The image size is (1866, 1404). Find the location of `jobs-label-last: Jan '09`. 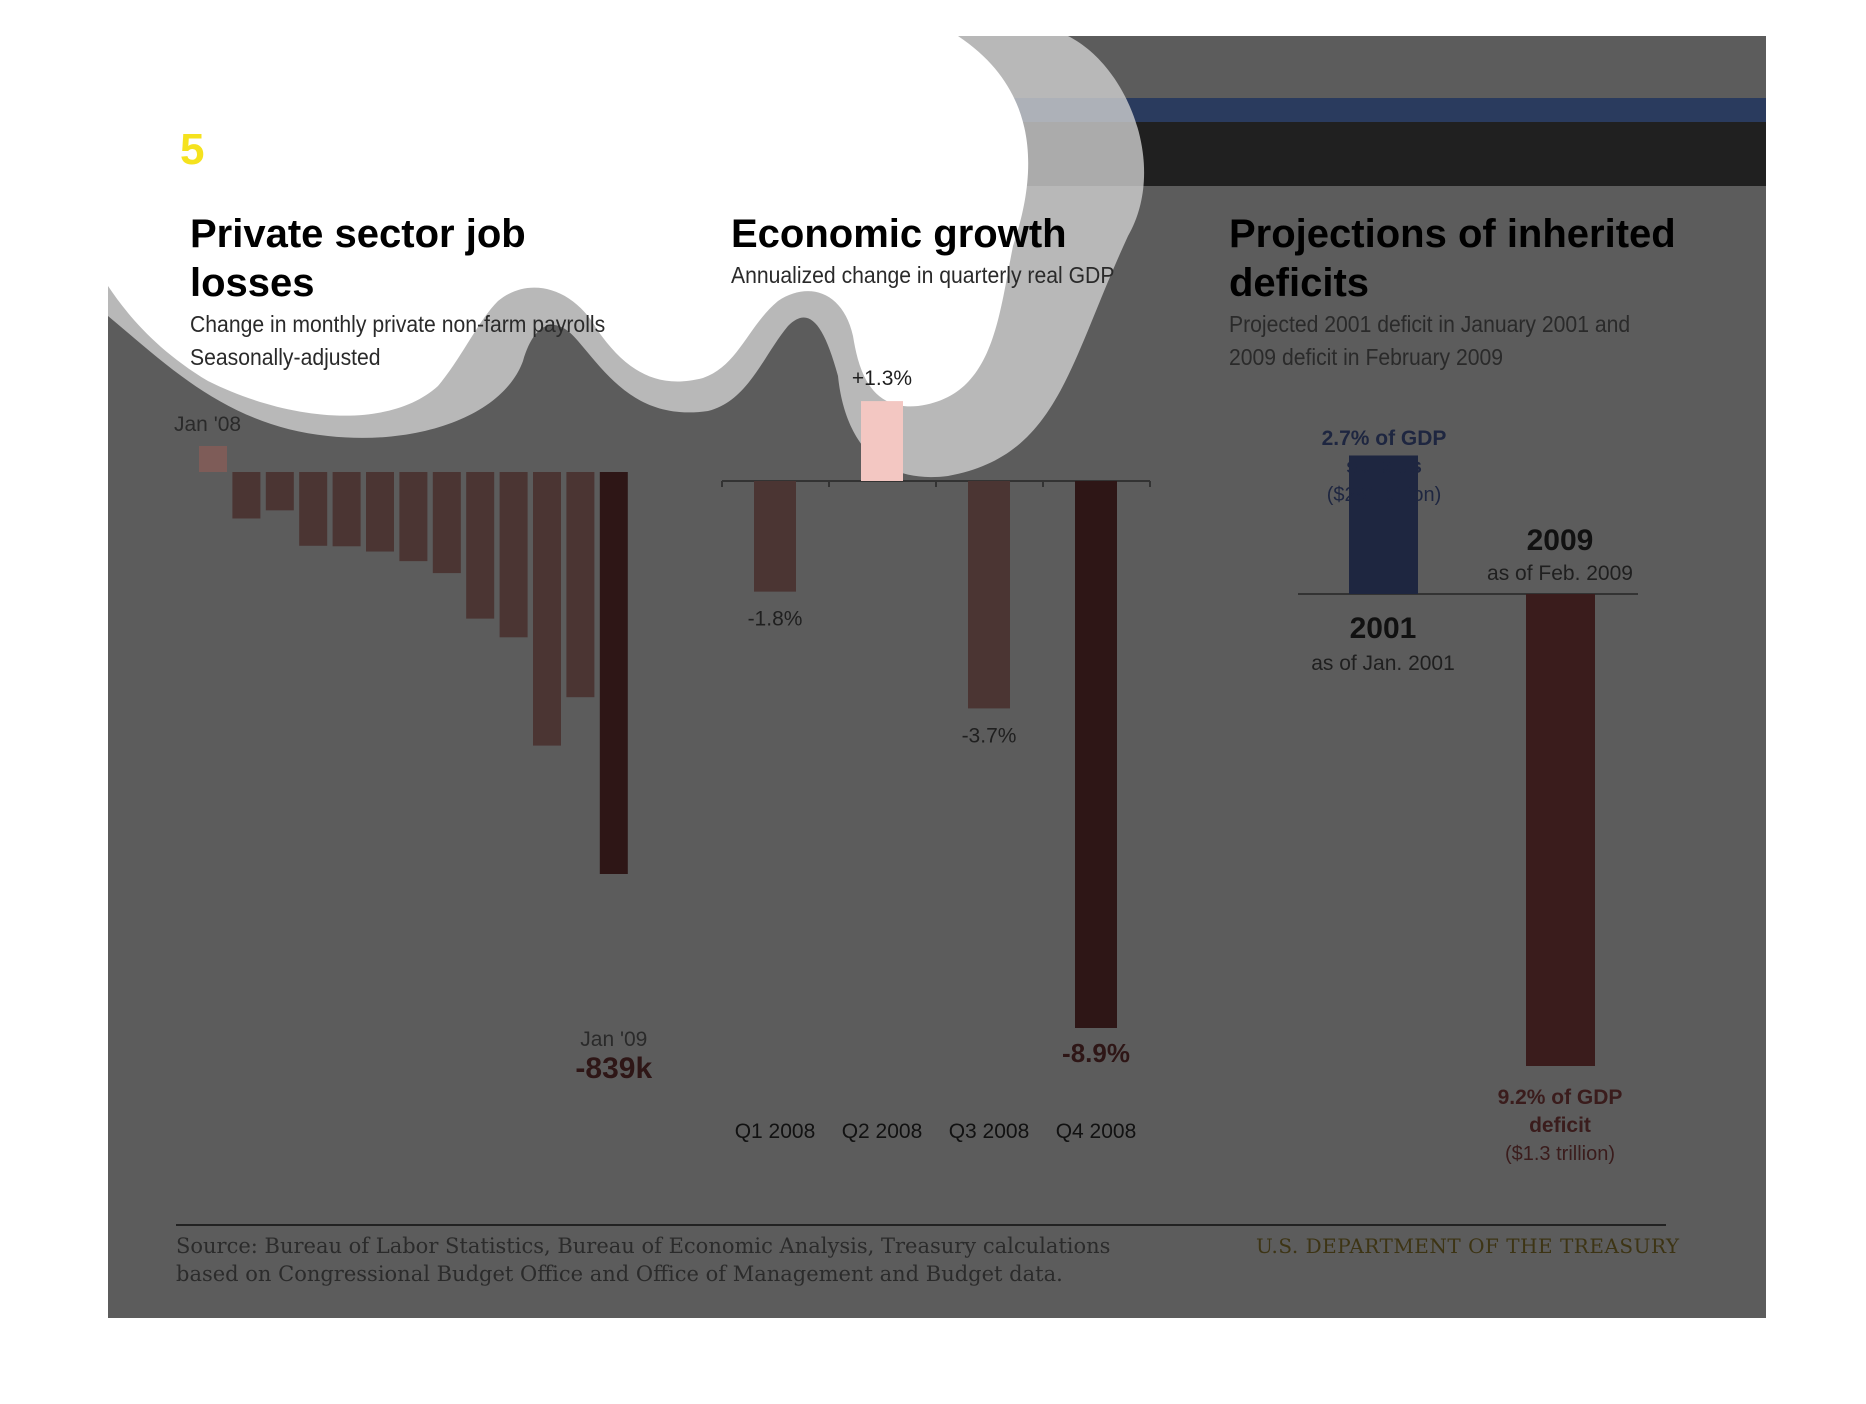

jobs-label-last: Jan '09 is located at coordinates (613, 1039).